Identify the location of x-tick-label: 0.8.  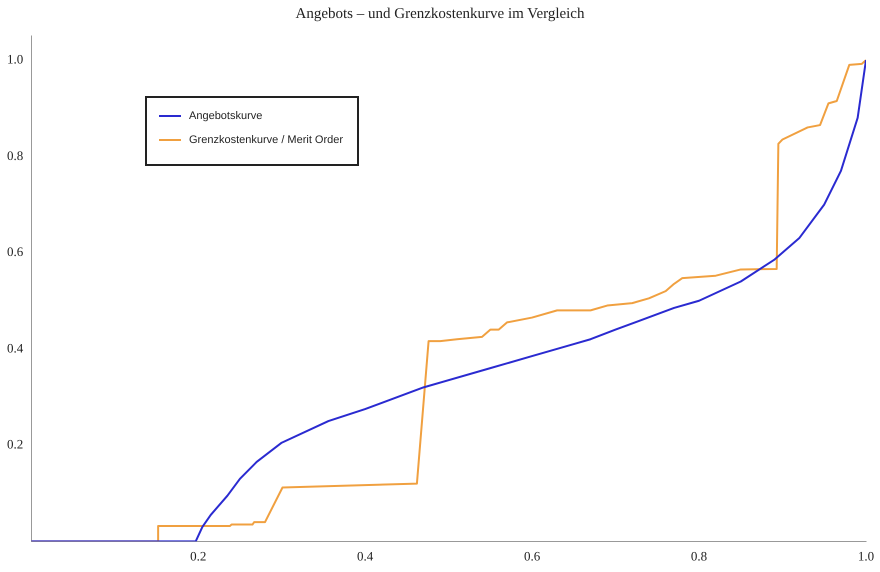
(699, 556).